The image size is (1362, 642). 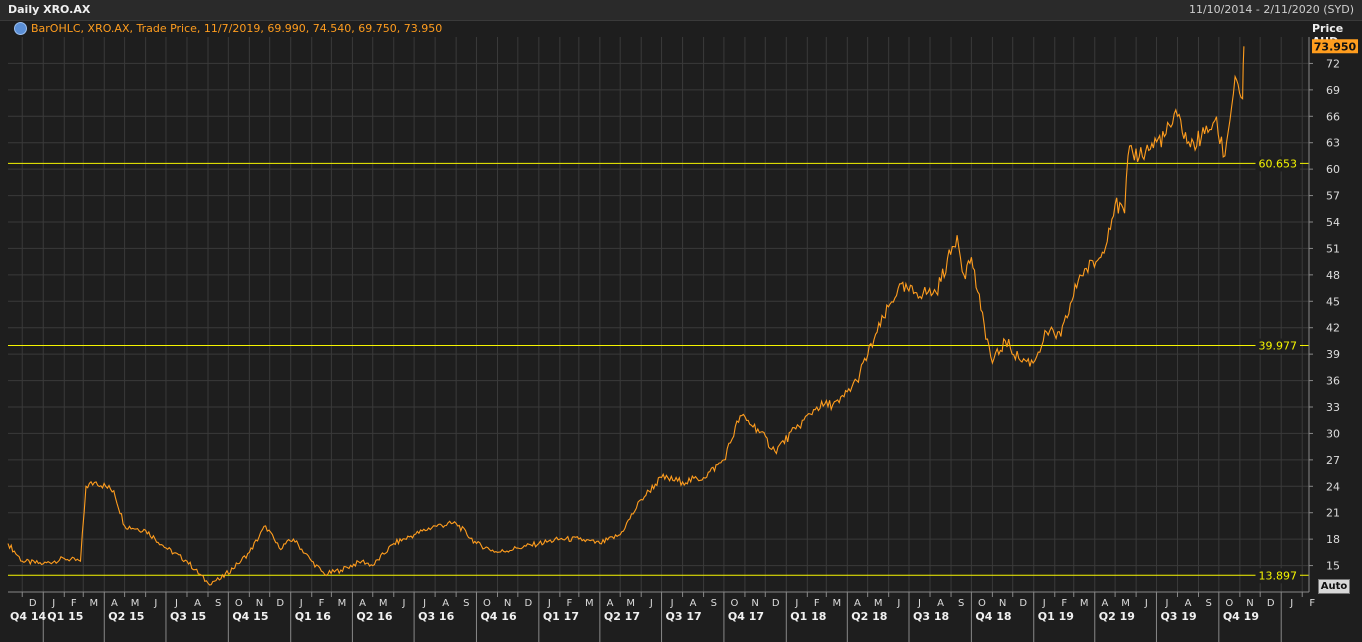 I want to click on y-tick-label: 45, so click(x=1333, y=301).